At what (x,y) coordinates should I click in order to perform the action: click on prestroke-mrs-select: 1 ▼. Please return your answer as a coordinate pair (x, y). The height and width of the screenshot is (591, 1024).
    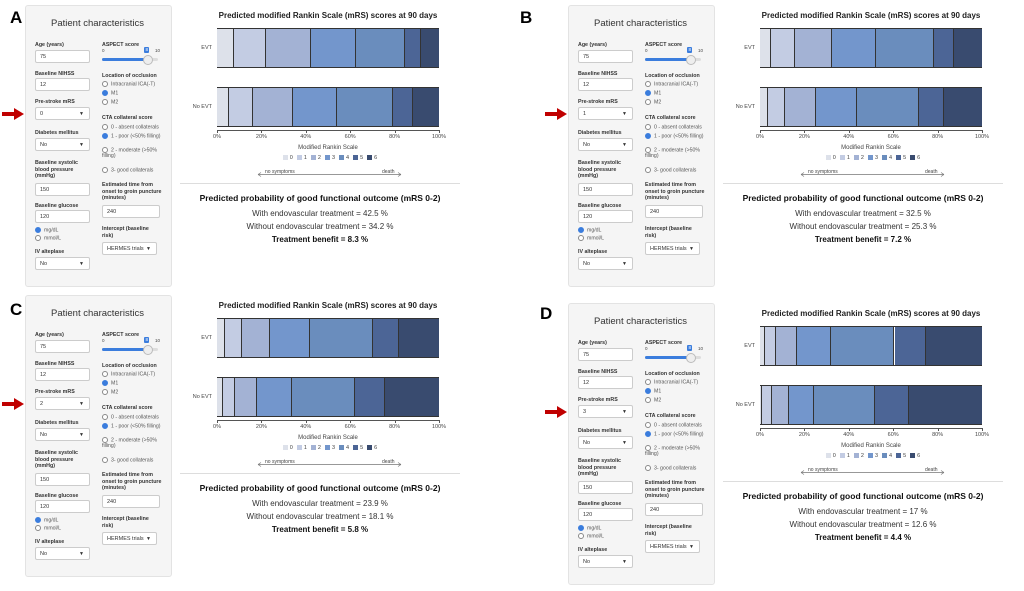
    Looking at the image, I should click on (605, 113).